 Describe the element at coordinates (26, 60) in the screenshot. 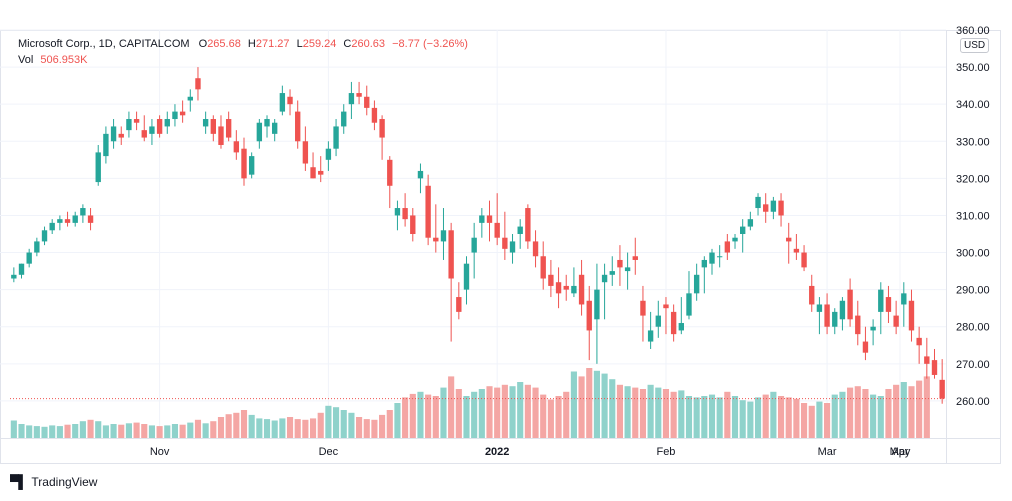

I see `vol-label: Vol` at that location.